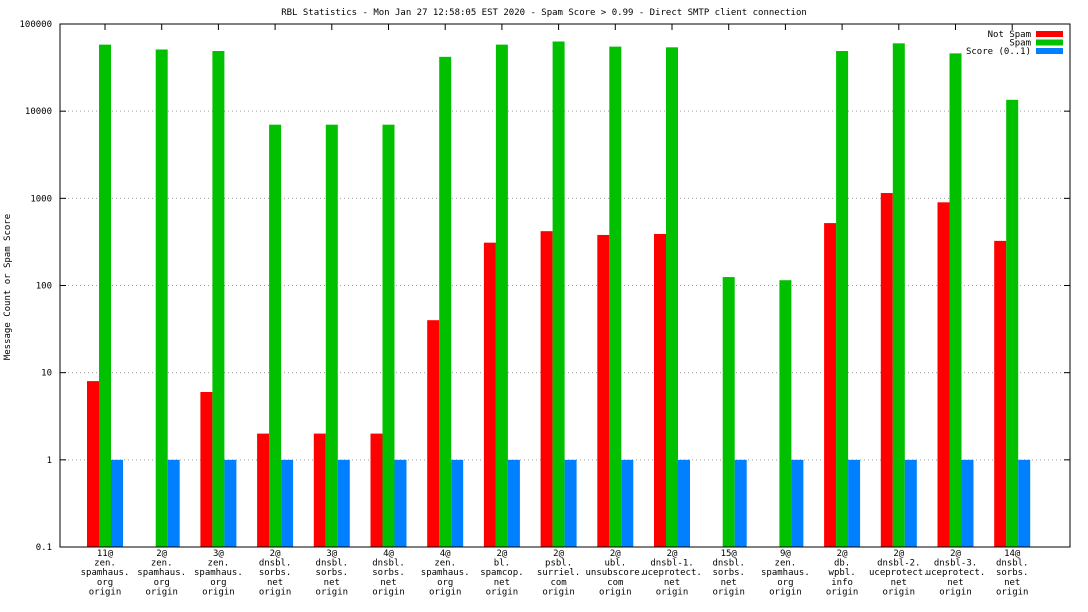 The width and height of the screenshot is (1088, 612). Describe the element at coordinates (46, 374) in the screenshot. I see `y-tick-label: 10` at that location.